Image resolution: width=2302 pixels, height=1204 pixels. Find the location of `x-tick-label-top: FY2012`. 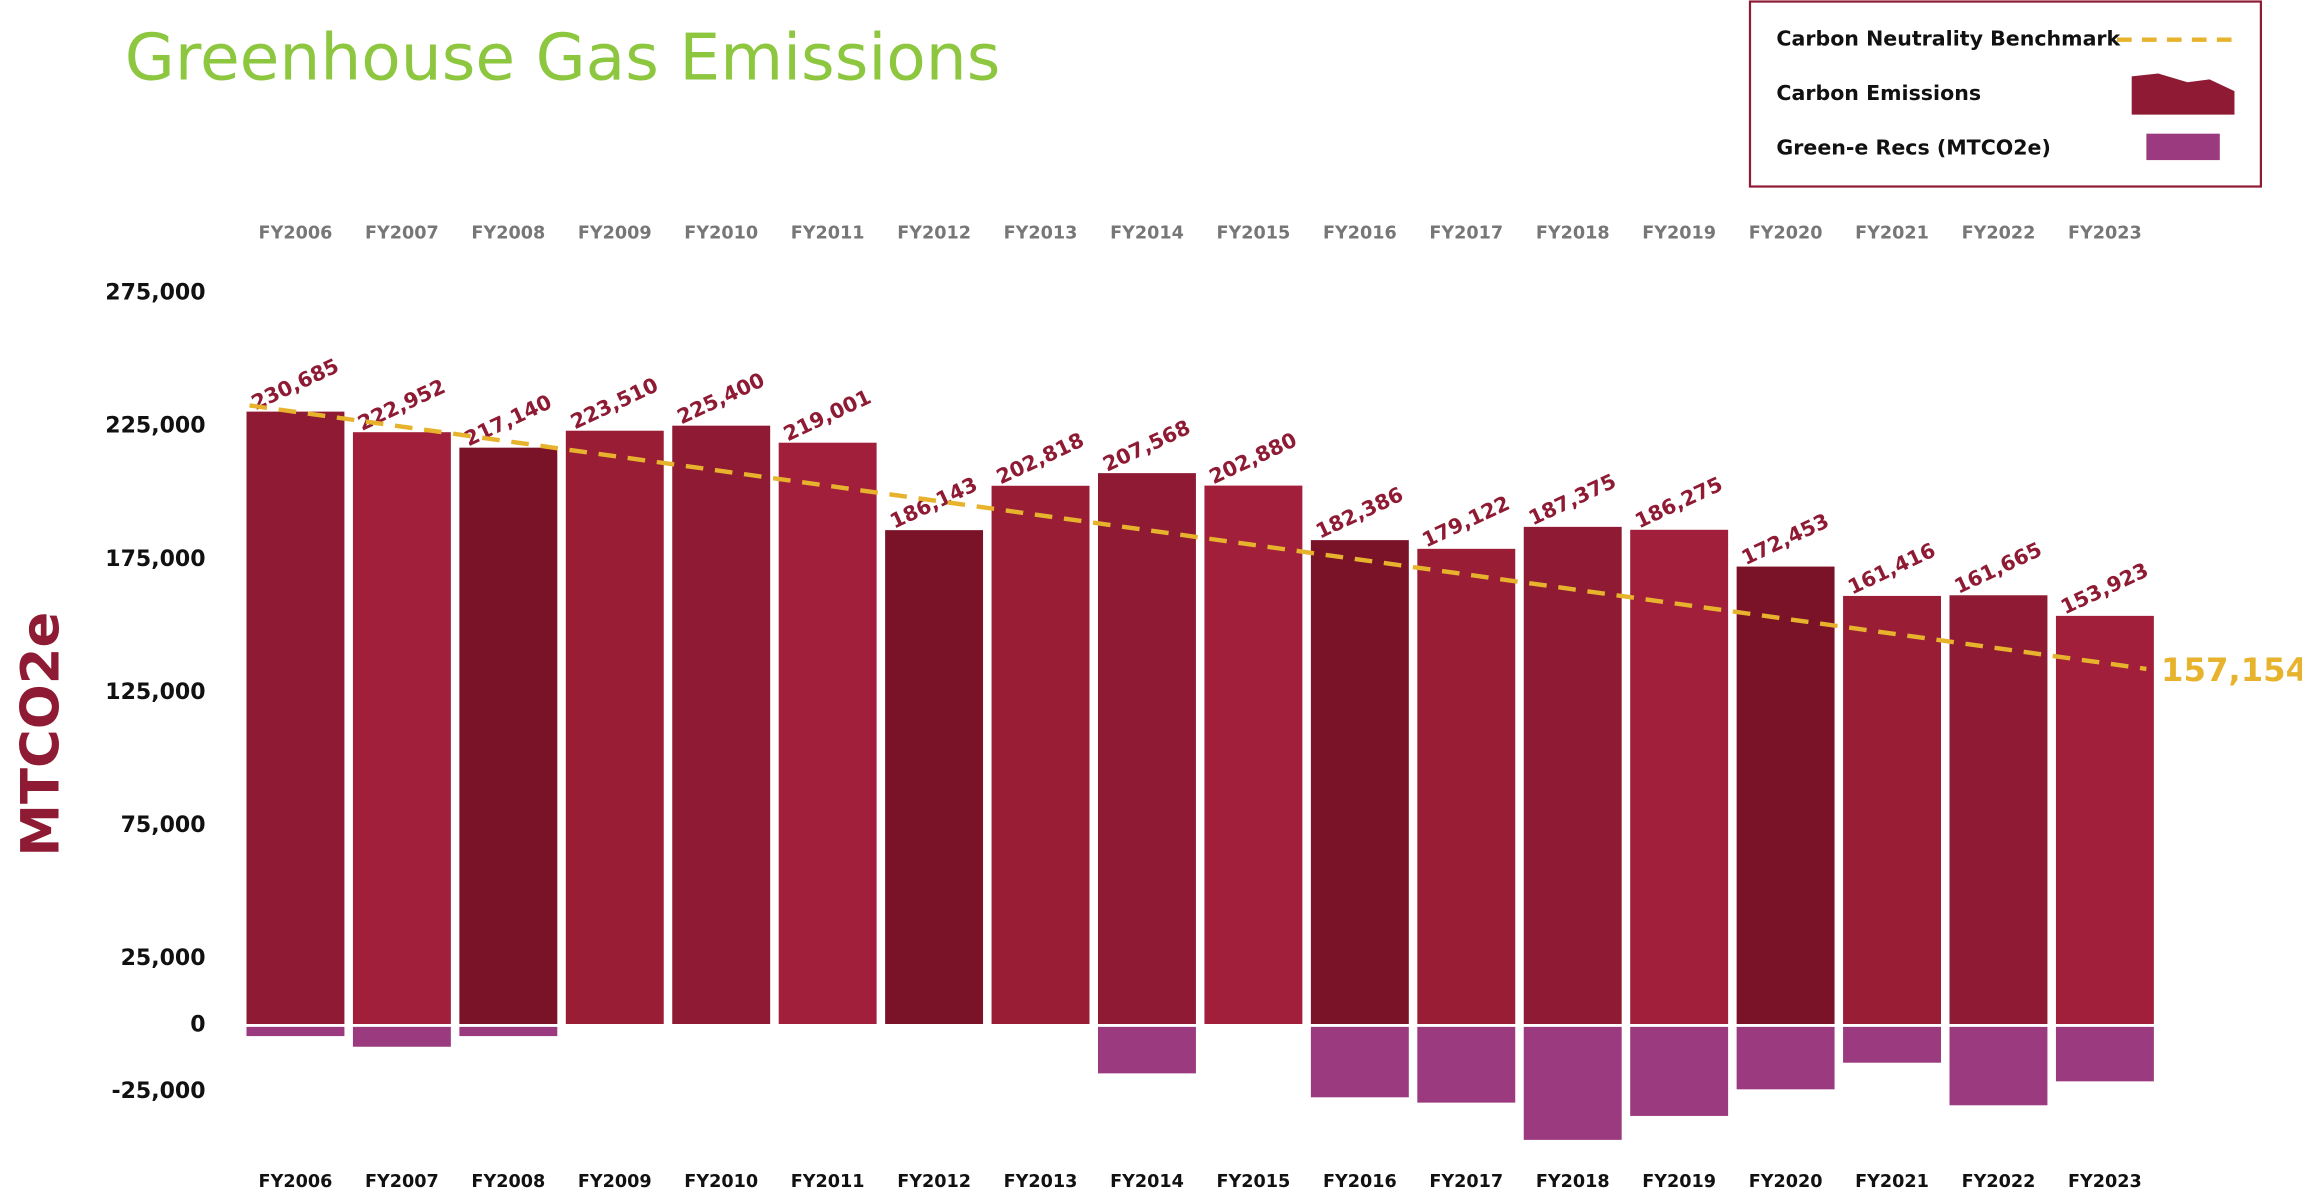

x-tick-label-top: FY2012 is located at coordinates (934, 234).